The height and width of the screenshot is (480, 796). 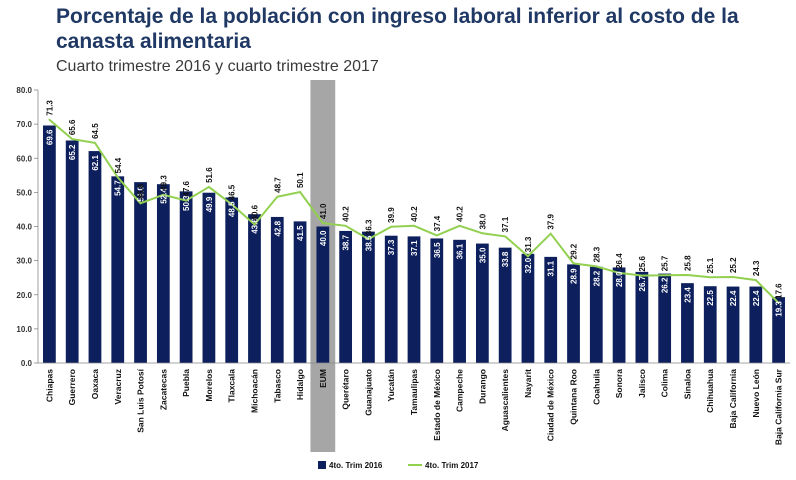 What do you see at coordinates (437, 223) in the screenshot?
I see `line-value-label: 37.4` at bounding box center [437, 223].